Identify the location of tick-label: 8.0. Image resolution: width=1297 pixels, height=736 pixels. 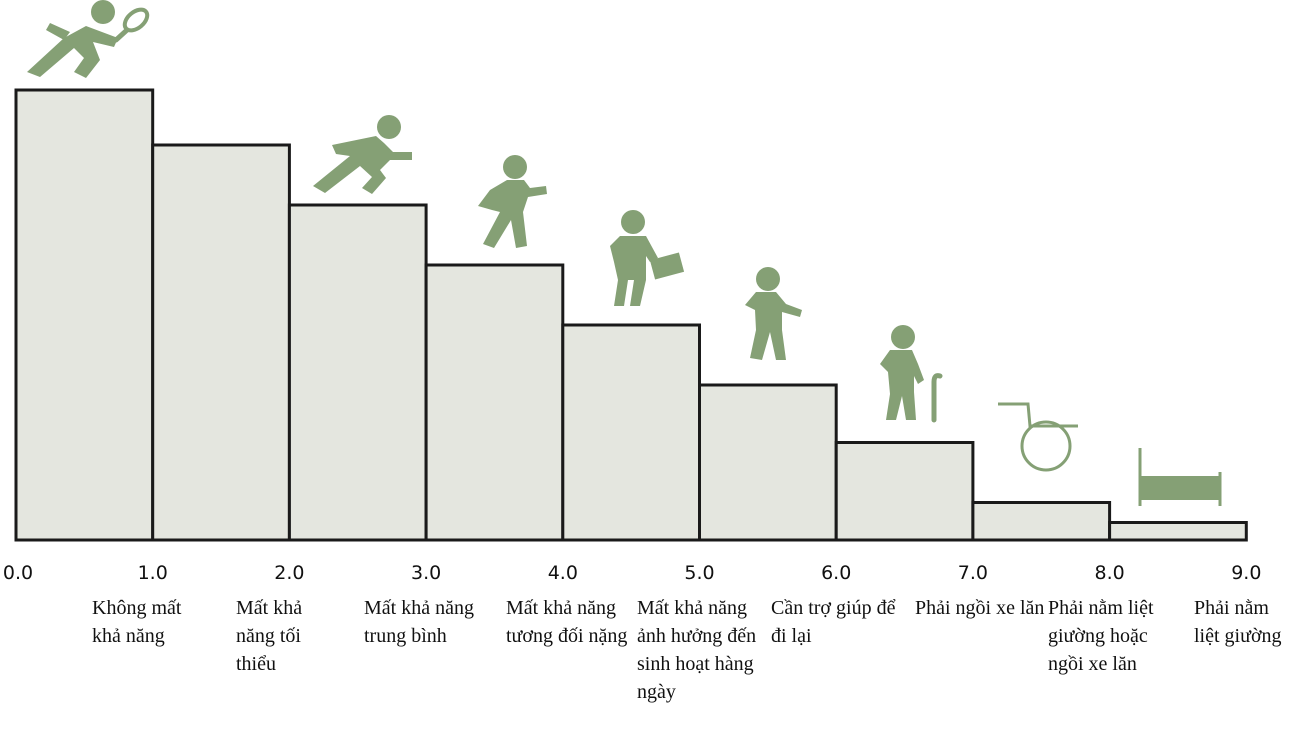
(1109, 573).